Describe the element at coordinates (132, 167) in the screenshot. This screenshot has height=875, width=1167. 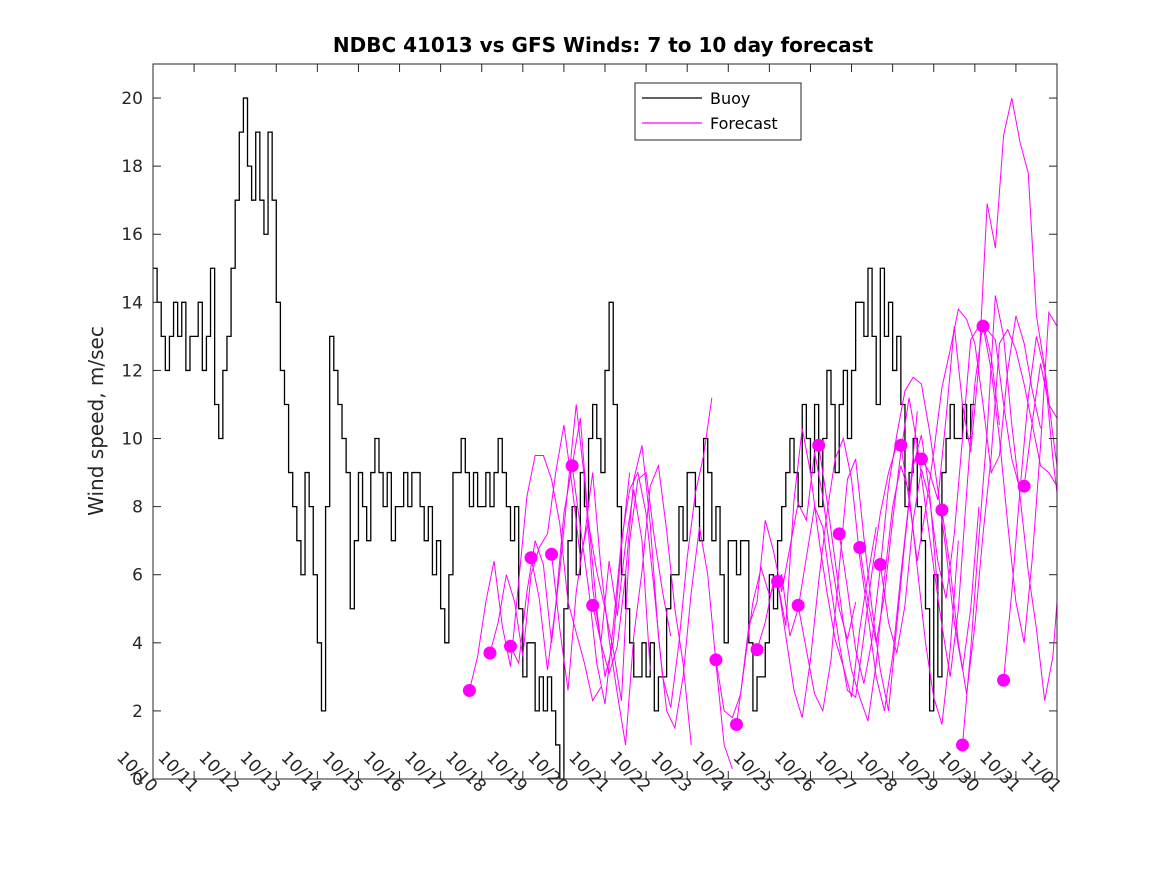
I see `y-tick-label-18: 18` at that location.